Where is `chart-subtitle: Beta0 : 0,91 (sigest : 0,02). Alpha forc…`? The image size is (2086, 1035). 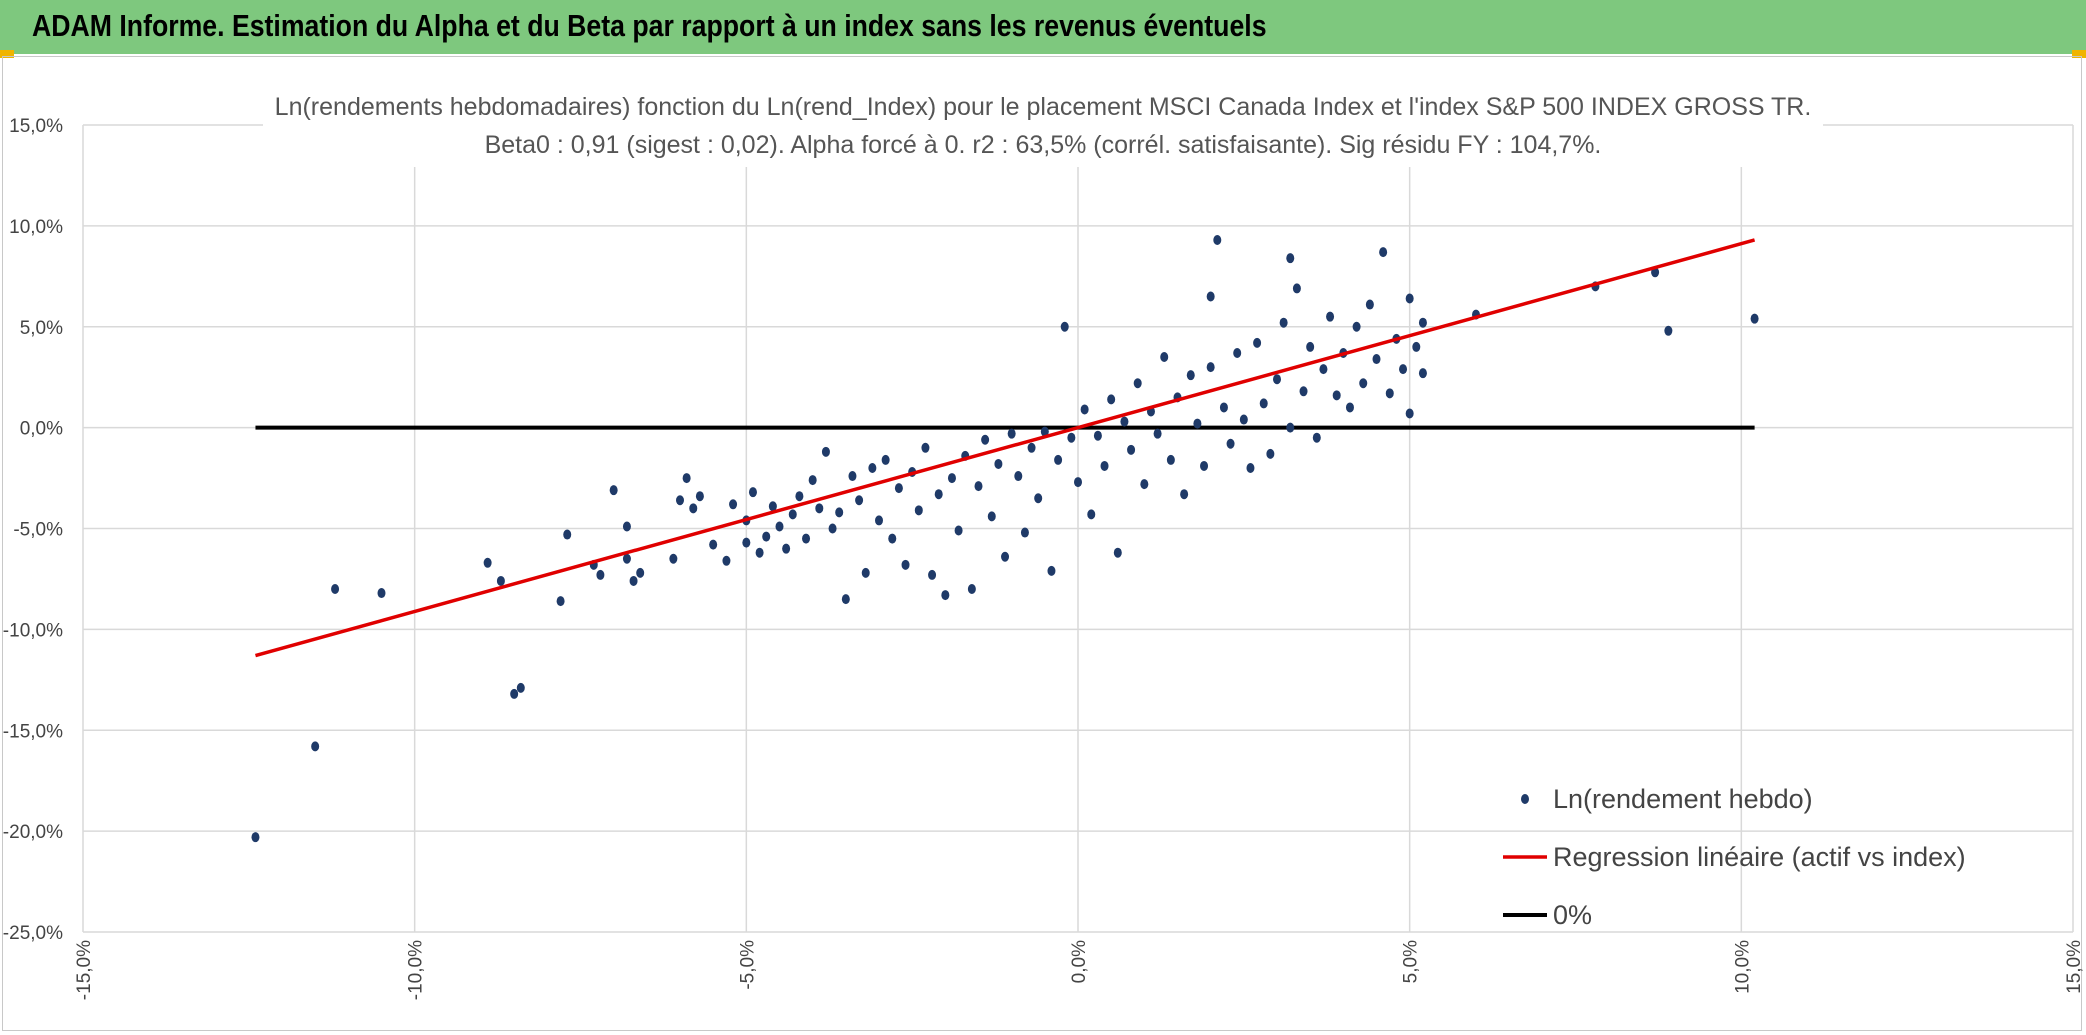 chart-subtitle: Beta0 : 0,91 (sigest : 0,02). Alpha forc… is located at coordinates (1043, 145).